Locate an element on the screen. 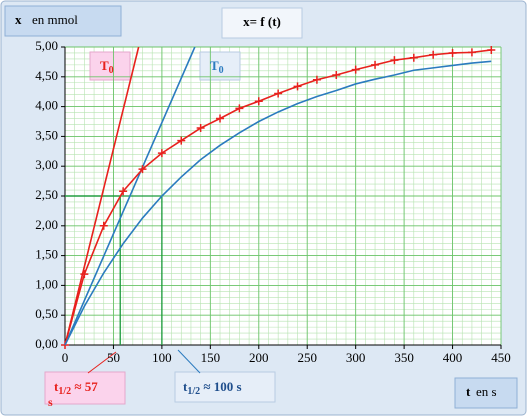  y-tick-label: 5,00 is located at coordinates (46, 45).